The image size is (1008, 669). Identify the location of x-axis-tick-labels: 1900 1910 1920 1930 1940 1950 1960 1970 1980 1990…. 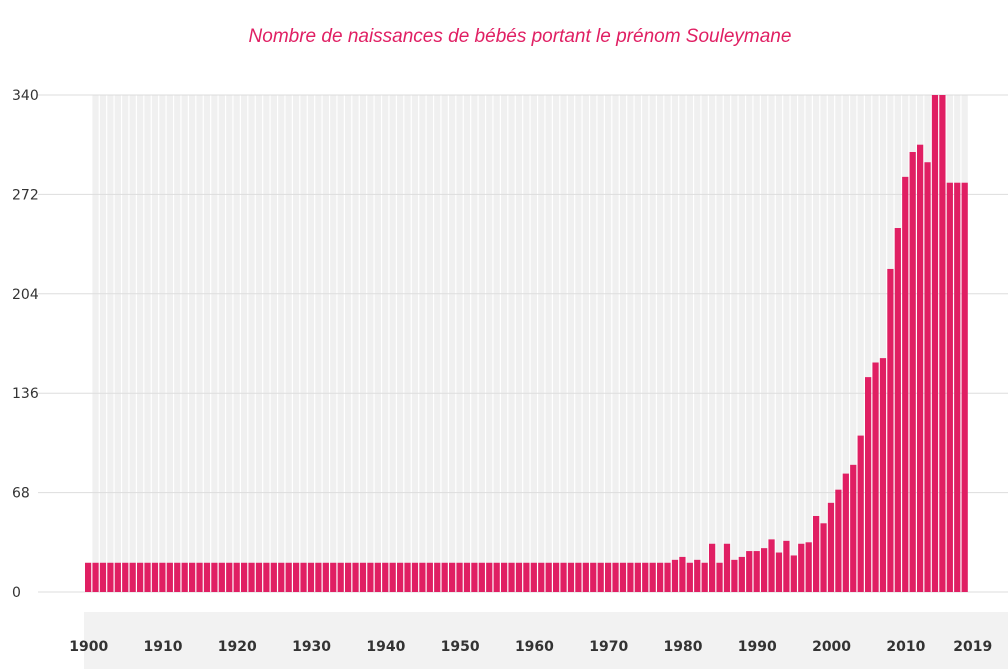
(530, 647).